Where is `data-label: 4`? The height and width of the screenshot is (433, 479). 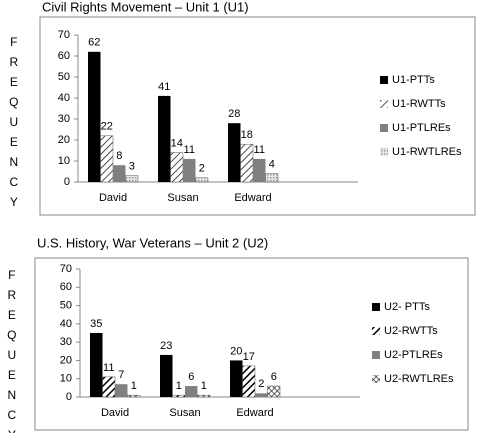 data-label: 4 is located at coordinates (272, 165).